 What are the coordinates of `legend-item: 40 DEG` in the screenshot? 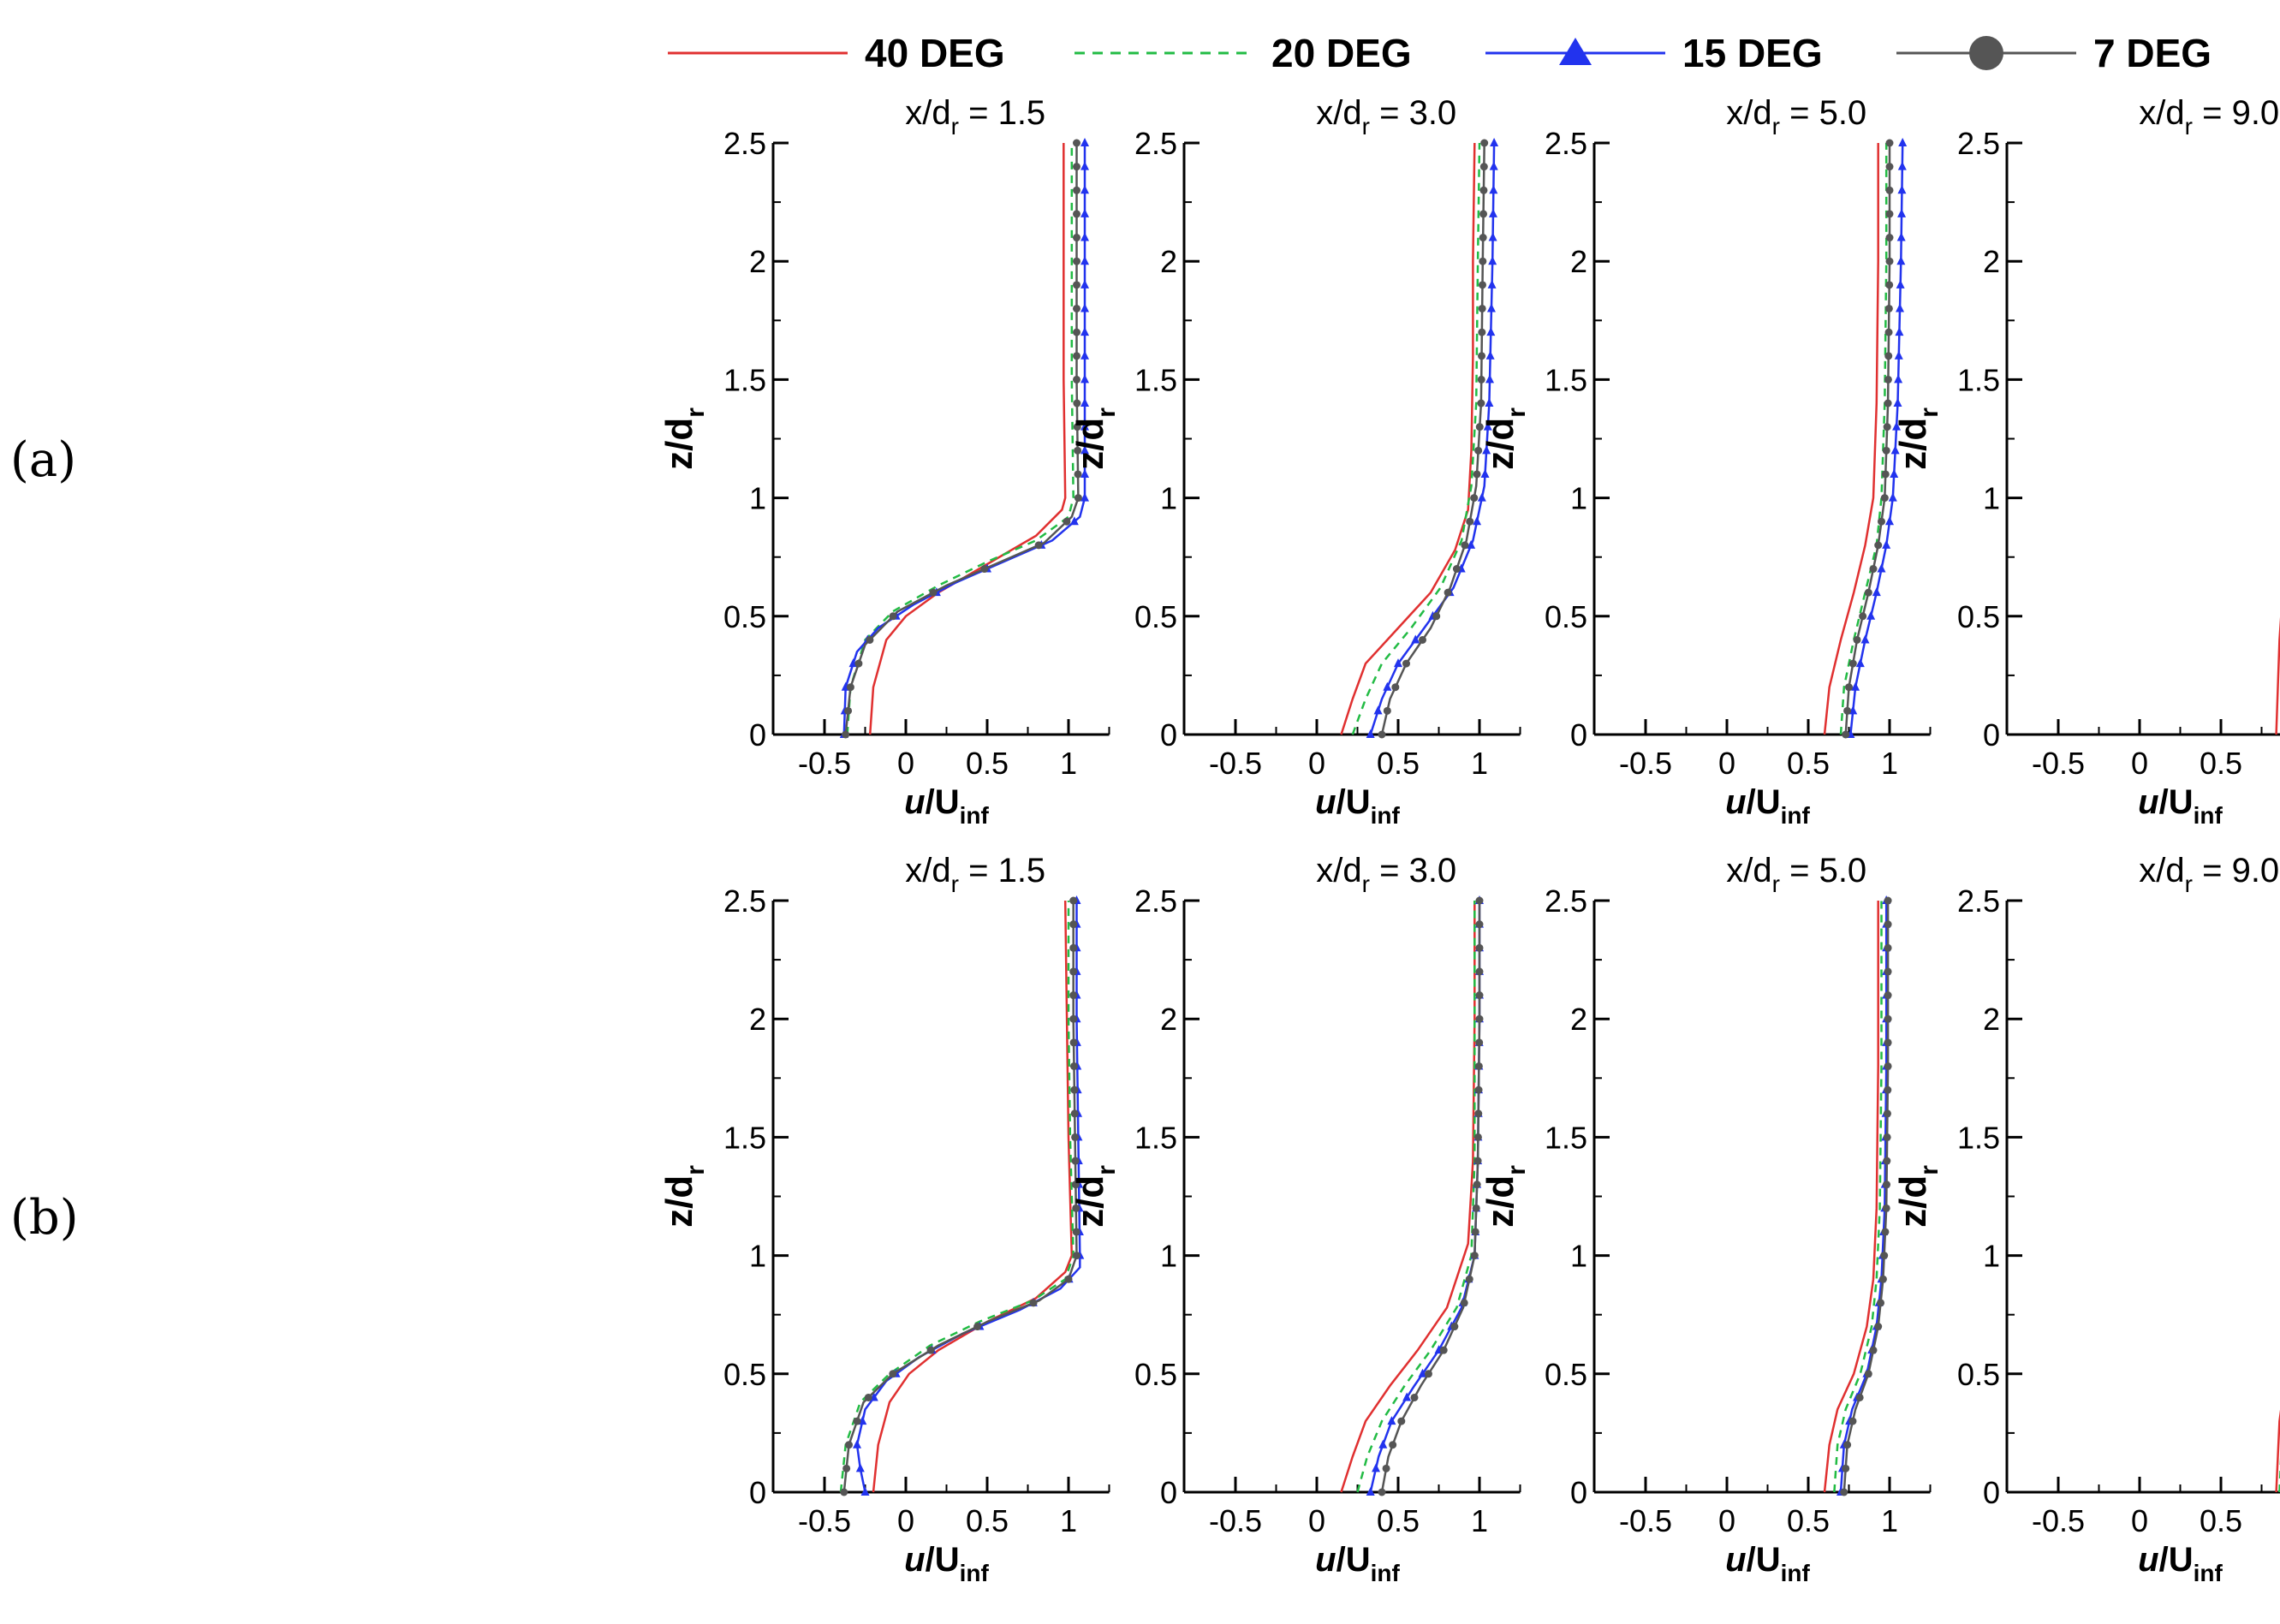 It's located at (836, 53).